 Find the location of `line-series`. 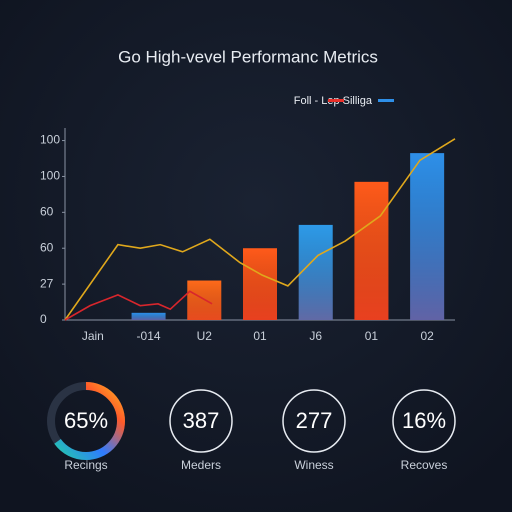

line-series is located at coordinates (138, 305).